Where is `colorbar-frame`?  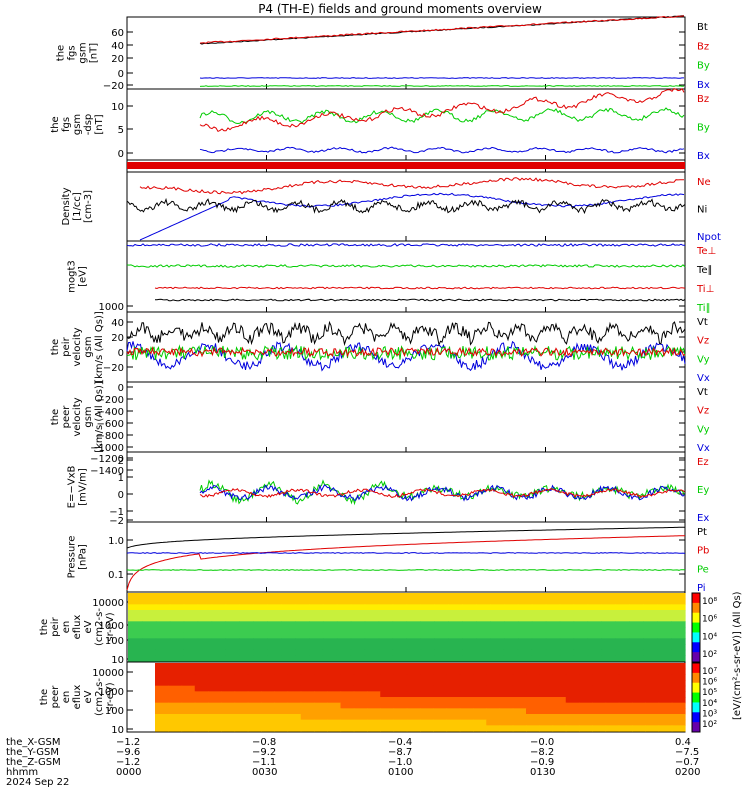 colorbar-frame is located at coordinates (696, 627).